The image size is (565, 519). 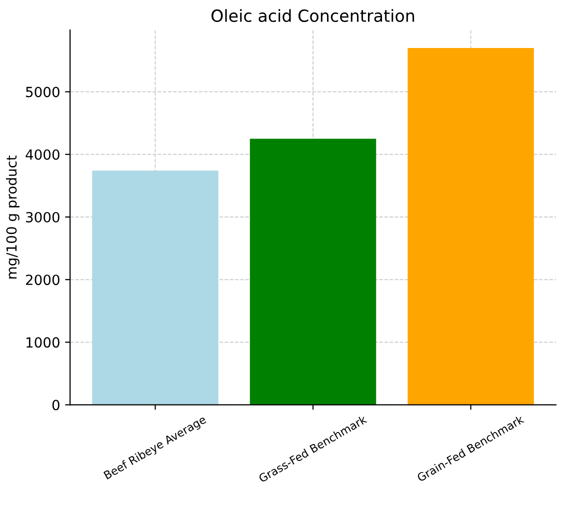 What do you see at coordinates (13, 217) in the screenshot?
I see `y-axis-title: mg/100 g product` at bounding box center [13, 217].